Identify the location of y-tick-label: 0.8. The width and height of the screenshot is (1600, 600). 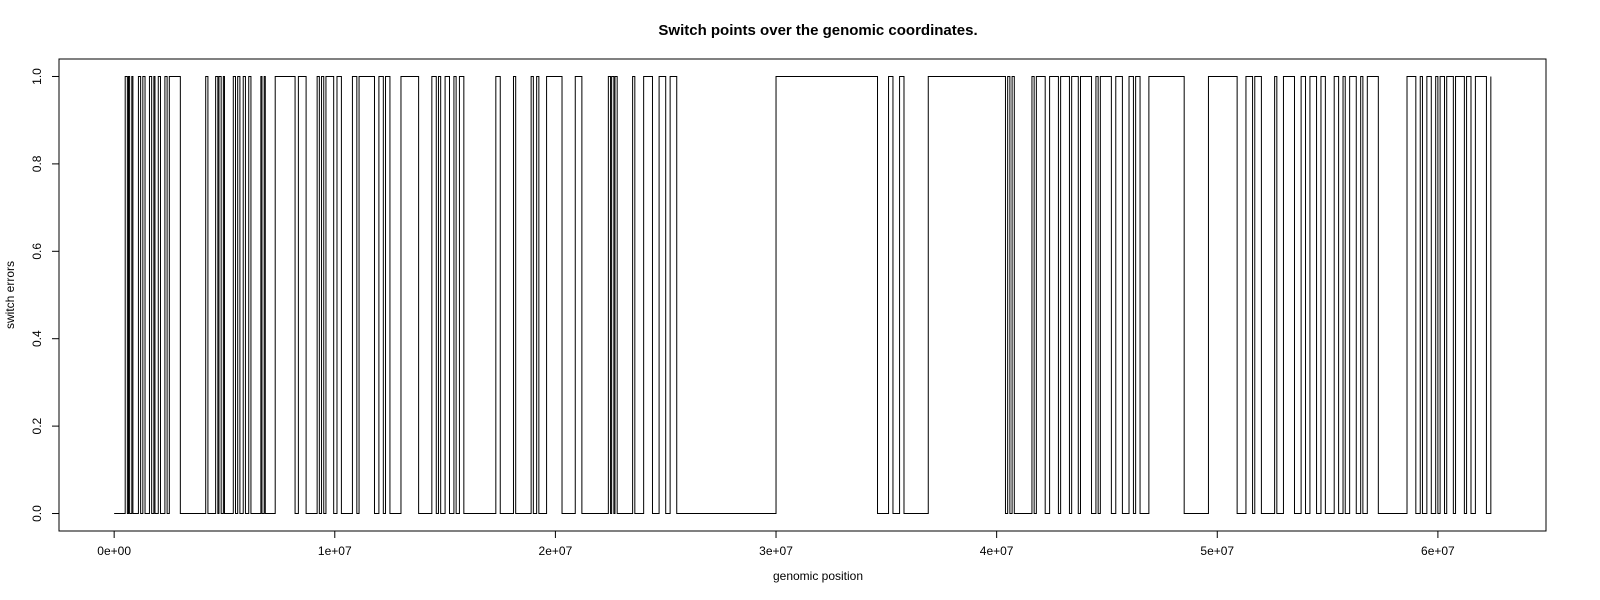
(37, 163).